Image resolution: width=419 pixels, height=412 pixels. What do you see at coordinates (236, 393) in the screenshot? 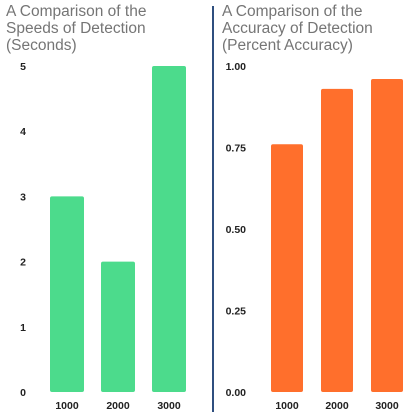
I see `y-tick-label: 0.00` at bounding box center [236, 393].